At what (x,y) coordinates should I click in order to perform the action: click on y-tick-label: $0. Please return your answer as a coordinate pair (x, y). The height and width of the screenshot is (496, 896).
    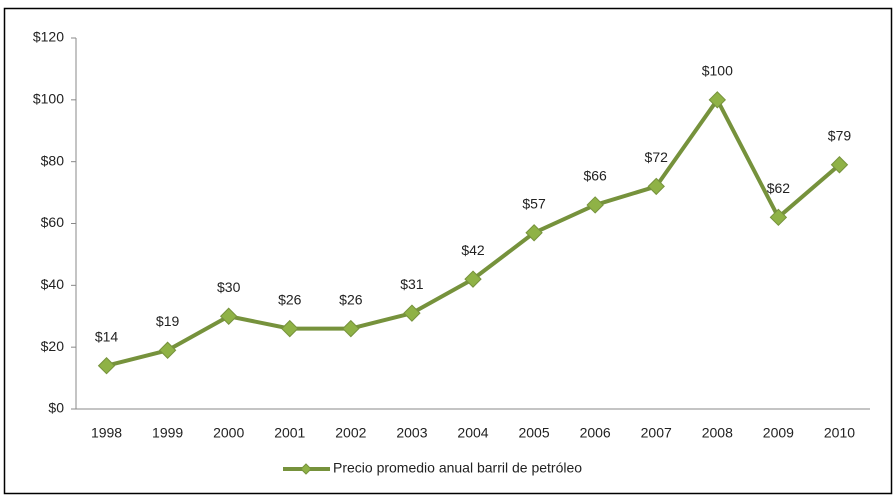
    Looking at the image, I should click on (56, 408).